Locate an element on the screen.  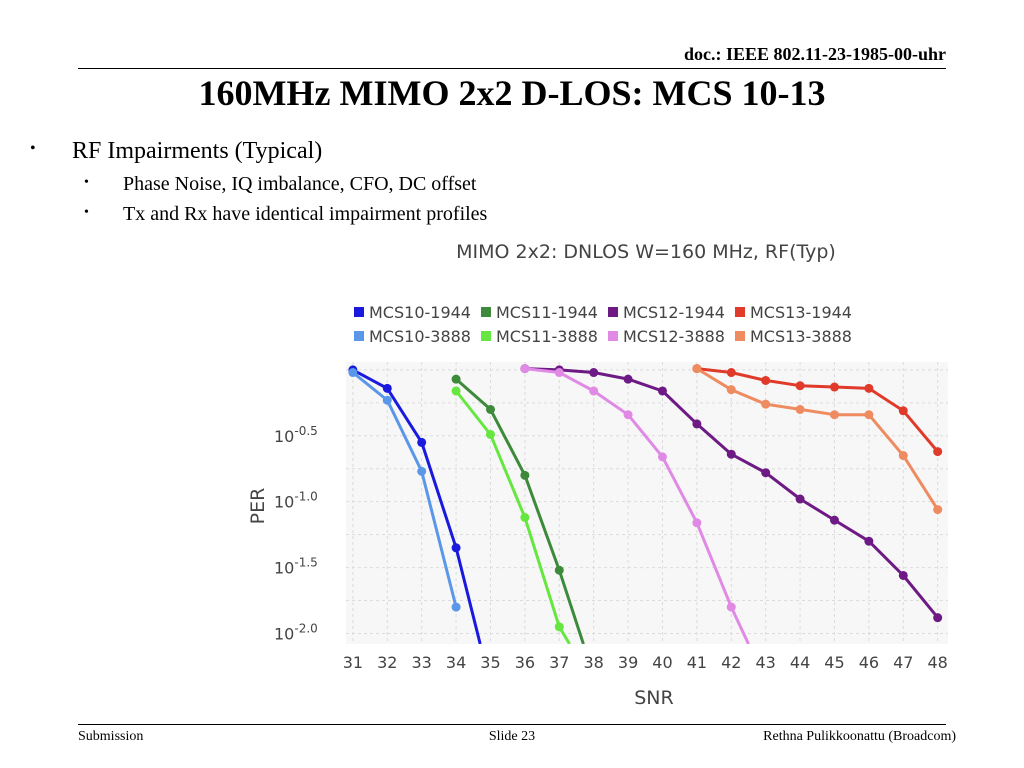
x-tick-label: 40 is located at coordinates (662, 662).